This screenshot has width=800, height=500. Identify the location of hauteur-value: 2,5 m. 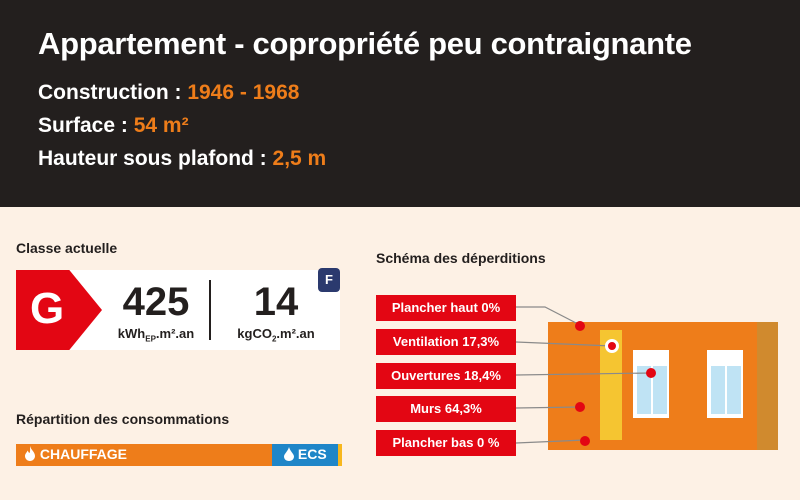
(299, 158).